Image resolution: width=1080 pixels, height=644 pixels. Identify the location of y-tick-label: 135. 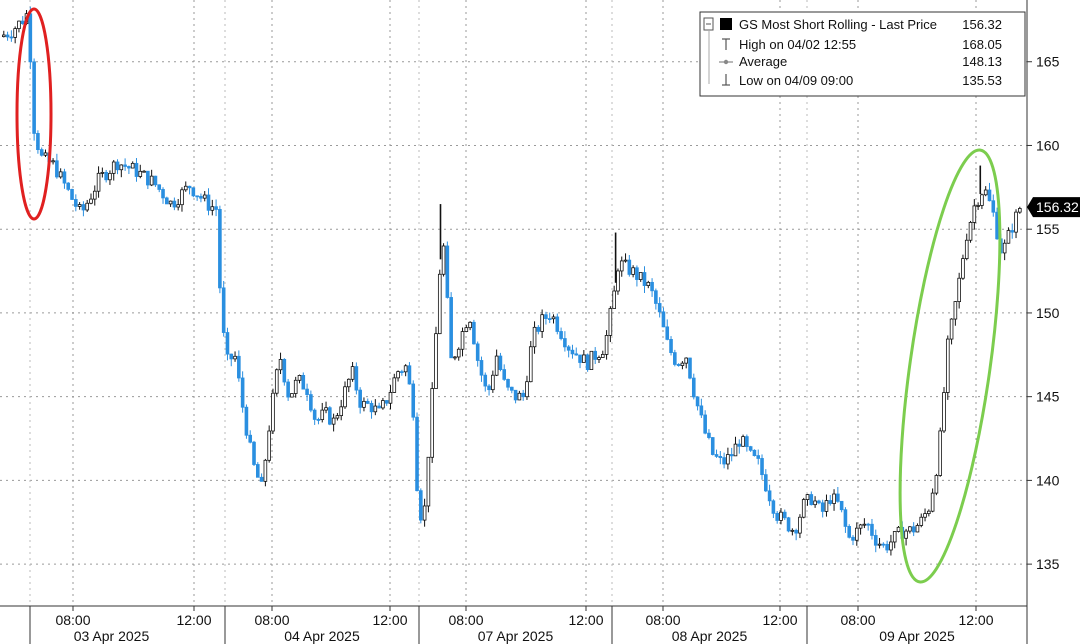
(1048, 564).